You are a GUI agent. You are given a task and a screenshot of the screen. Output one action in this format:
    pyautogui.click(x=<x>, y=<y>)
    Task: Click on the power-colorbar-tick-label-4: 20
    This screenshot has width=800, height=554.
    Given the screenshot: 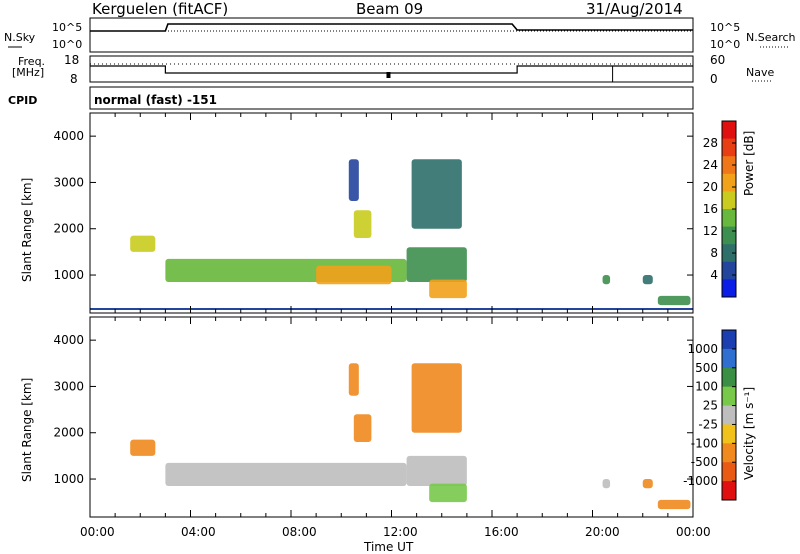 What is the action you would take?
    pyautogui.click(x=710, y=187)
    